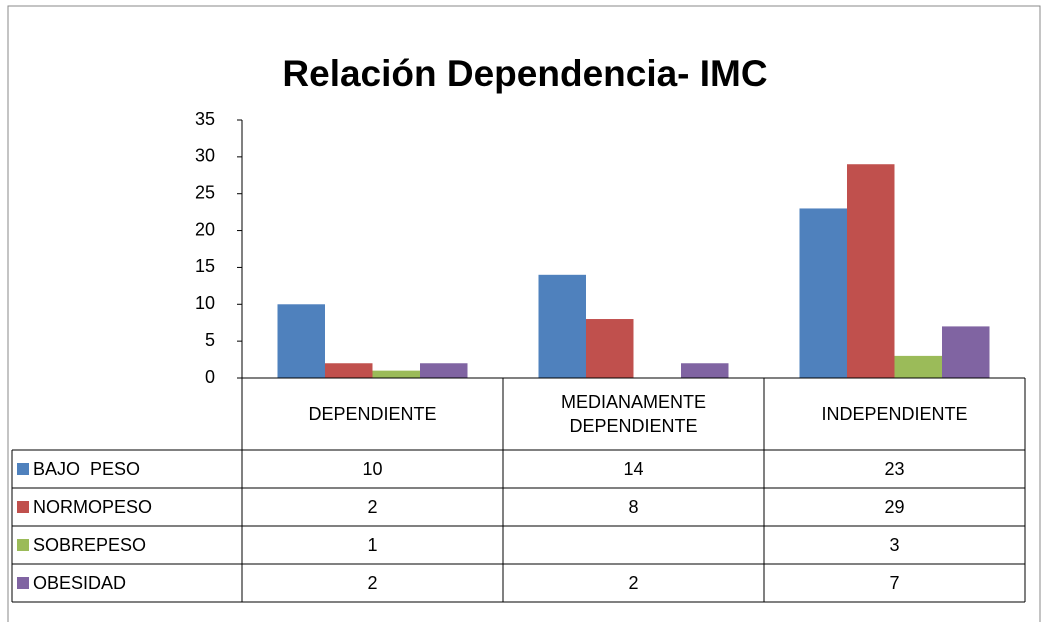  What do you see at coordinates (372, 414) in the screenshot?
I see `x-tick-label: DEPENDIENTE` at bounding box center [372, 414].